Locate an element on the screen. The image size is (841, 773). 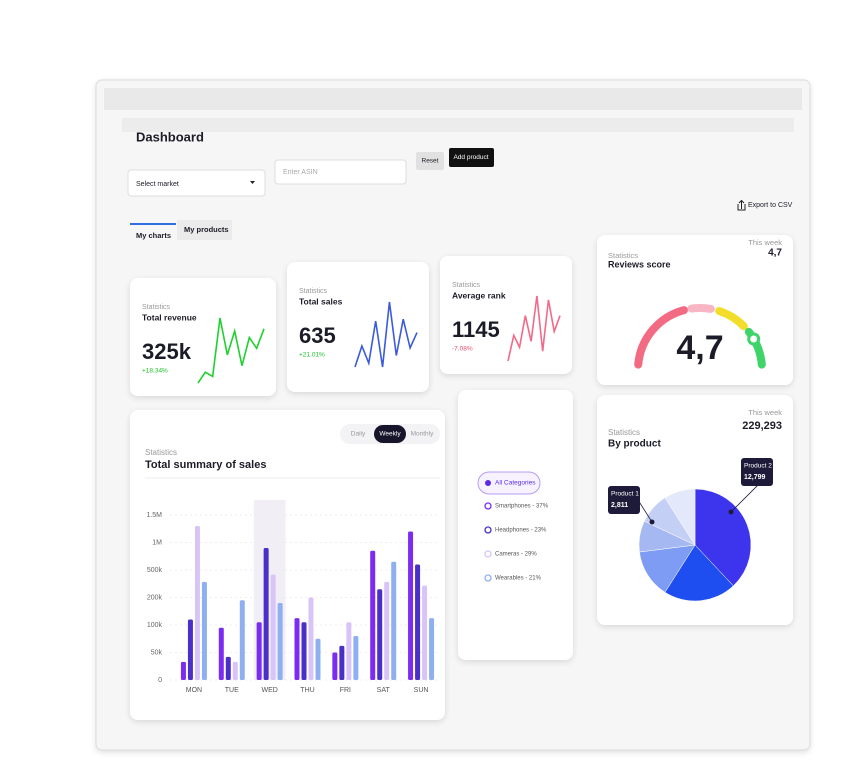
score-small: 4,7 is located at coordinates (775, 253).